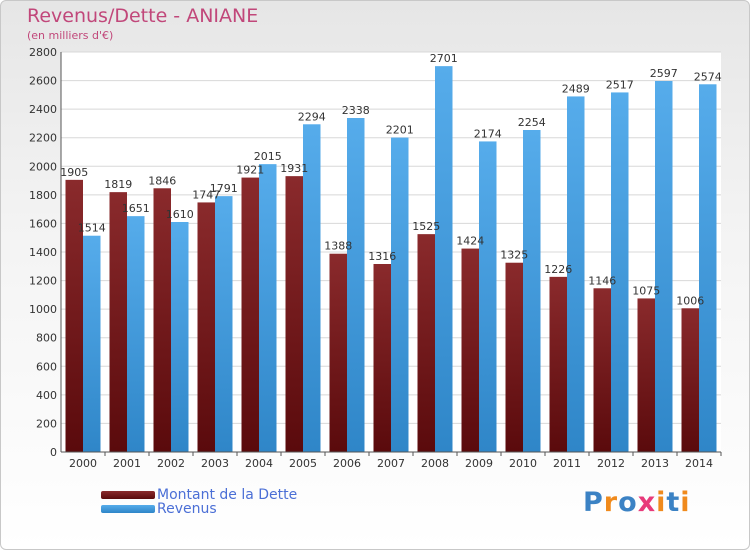 This screenshot has height=550, width=750. I want to click on y-tick-label: 400, so click(46, 395).